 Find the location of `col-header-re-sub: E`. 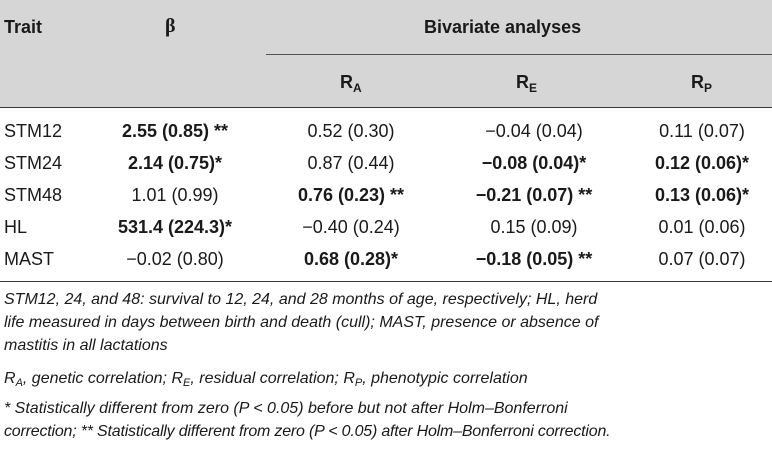

col-header-re-sub: E is located at coordinates (533, 88).